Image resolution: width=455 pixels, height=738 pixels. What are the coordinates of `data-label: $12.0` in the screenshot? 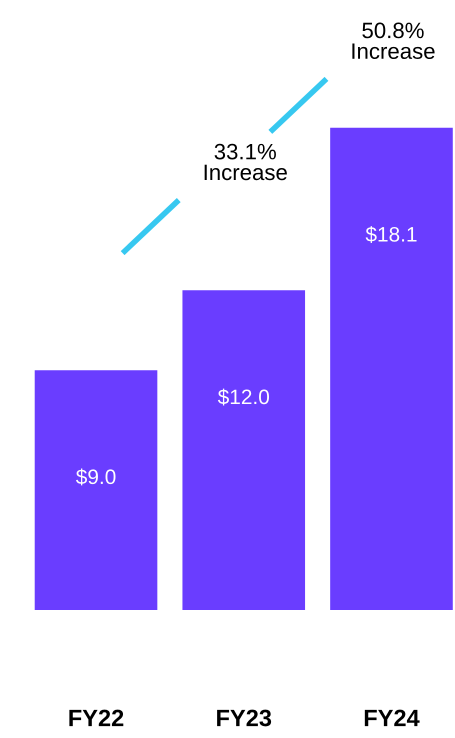 It's located at (244, 397).